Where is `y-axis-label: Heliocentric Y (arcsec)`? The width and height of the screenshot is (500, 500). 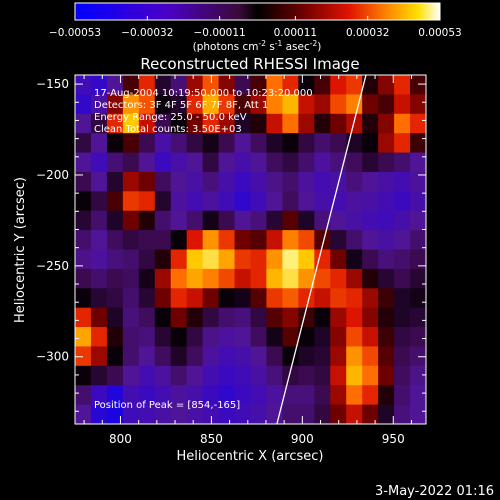
y-axis-label: Heliocentric Y (arcsec) is located at coordinates (20, 250).